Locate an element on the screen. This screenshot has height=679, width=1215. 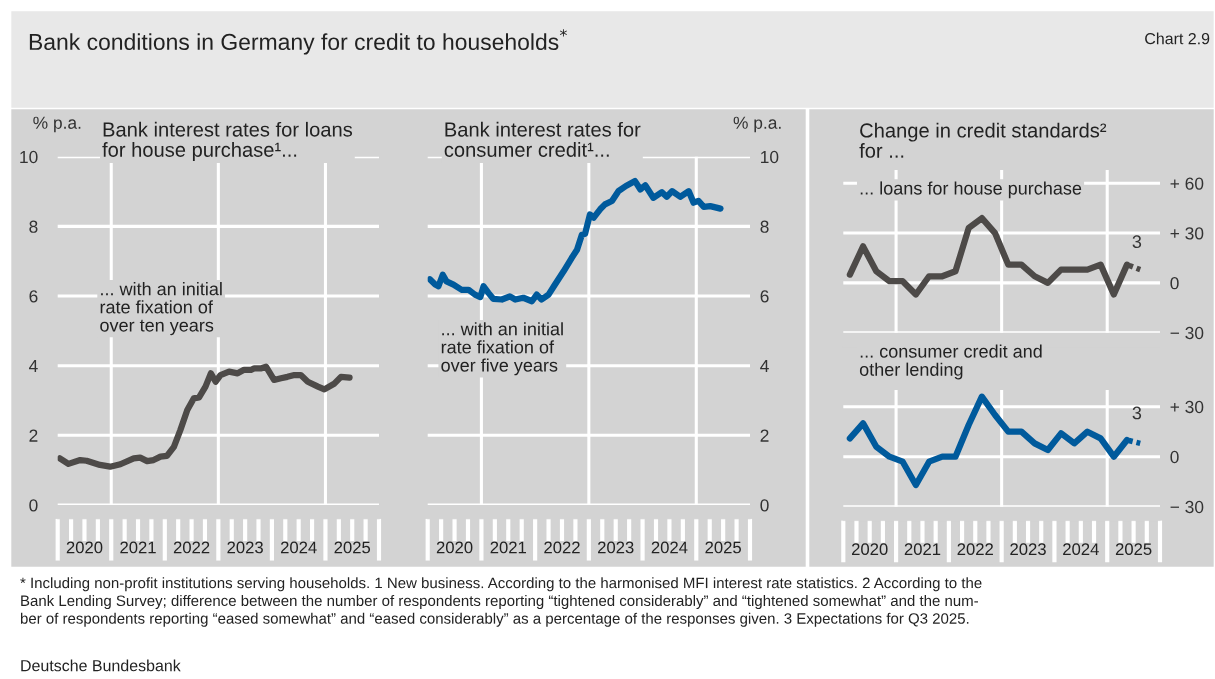
text: Bank conditions in Germany for credit to households$^{*}$ is located at coordinates (298, 42).